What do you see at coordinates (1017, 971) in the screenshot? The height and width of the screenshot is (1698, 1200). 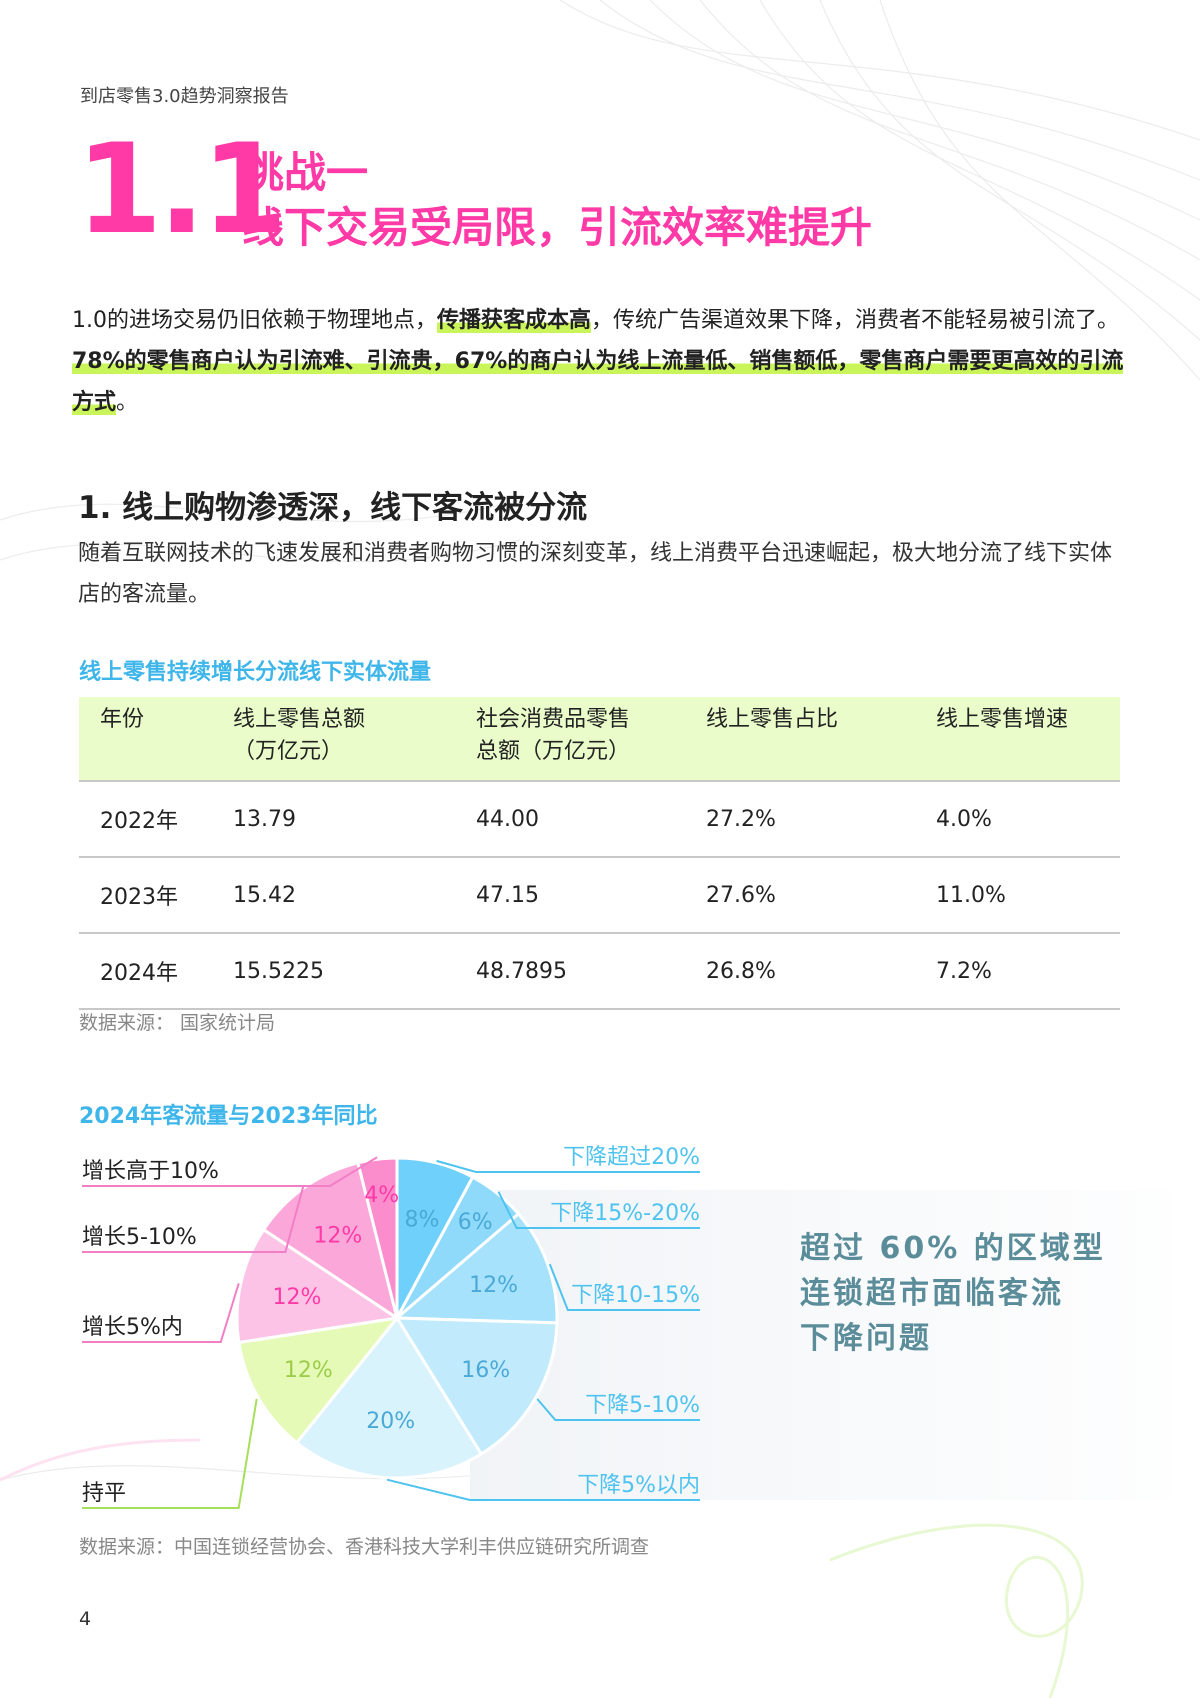 I see `table-cell: 7.2%` at bounding box center [1017, 971].